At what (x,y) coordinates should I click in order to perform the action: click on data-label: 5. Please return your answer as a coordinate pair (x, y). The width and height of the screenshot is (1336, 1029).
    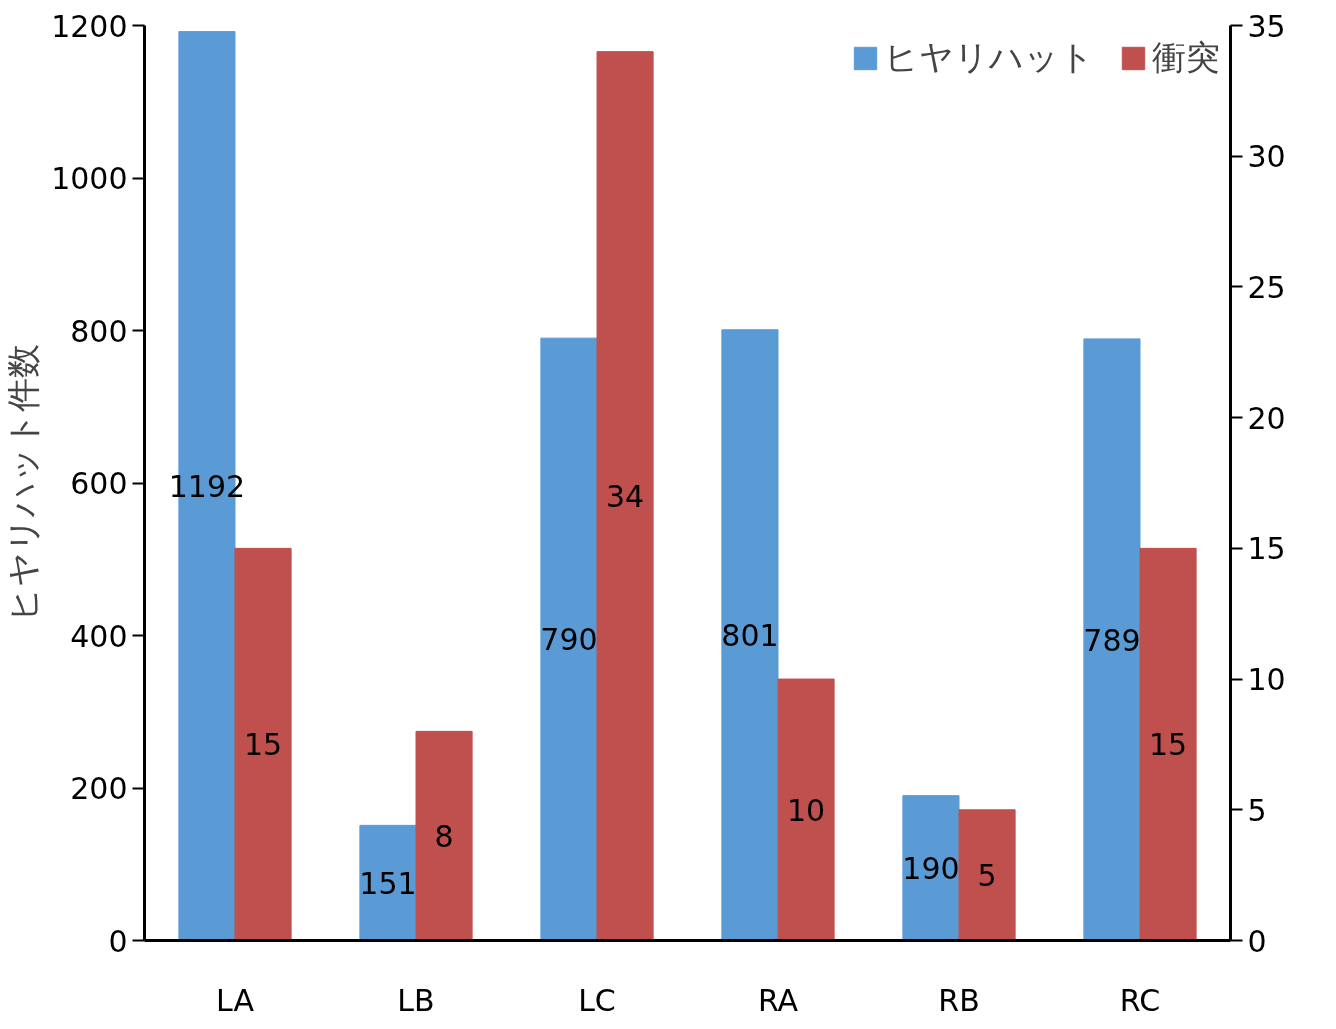
    Looking at the image, I should click on (987, 876).